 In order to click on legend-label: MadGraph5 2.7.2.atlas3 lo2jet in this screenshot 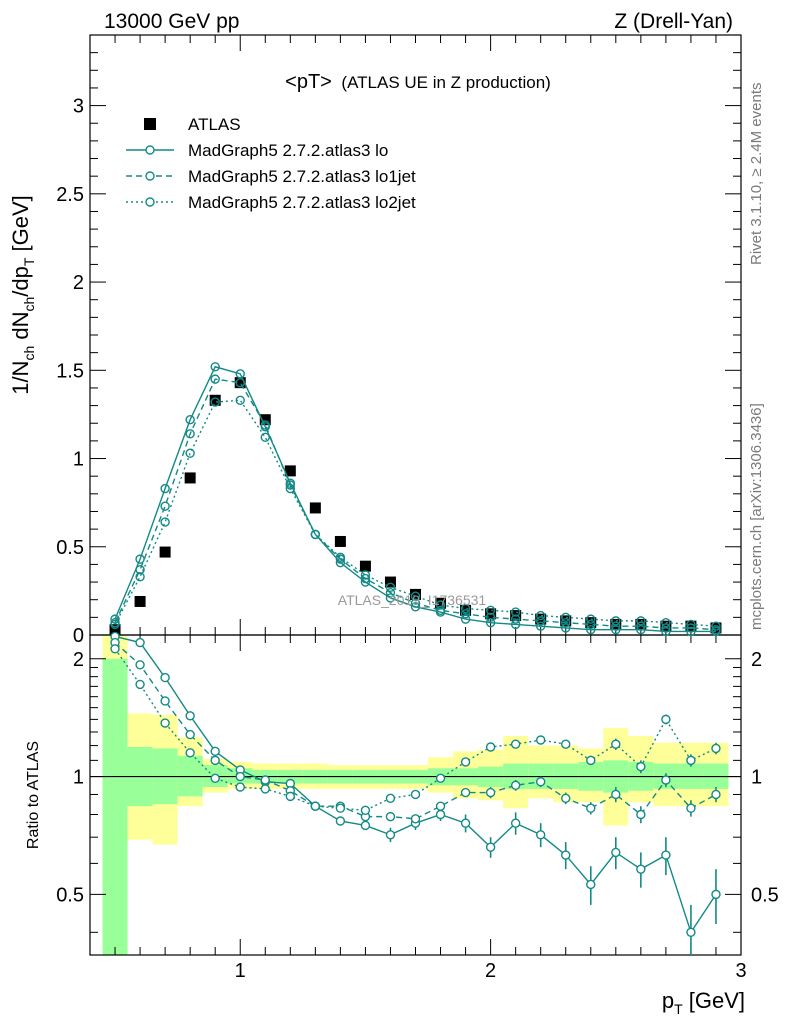, I will do `click(302, 202)`.